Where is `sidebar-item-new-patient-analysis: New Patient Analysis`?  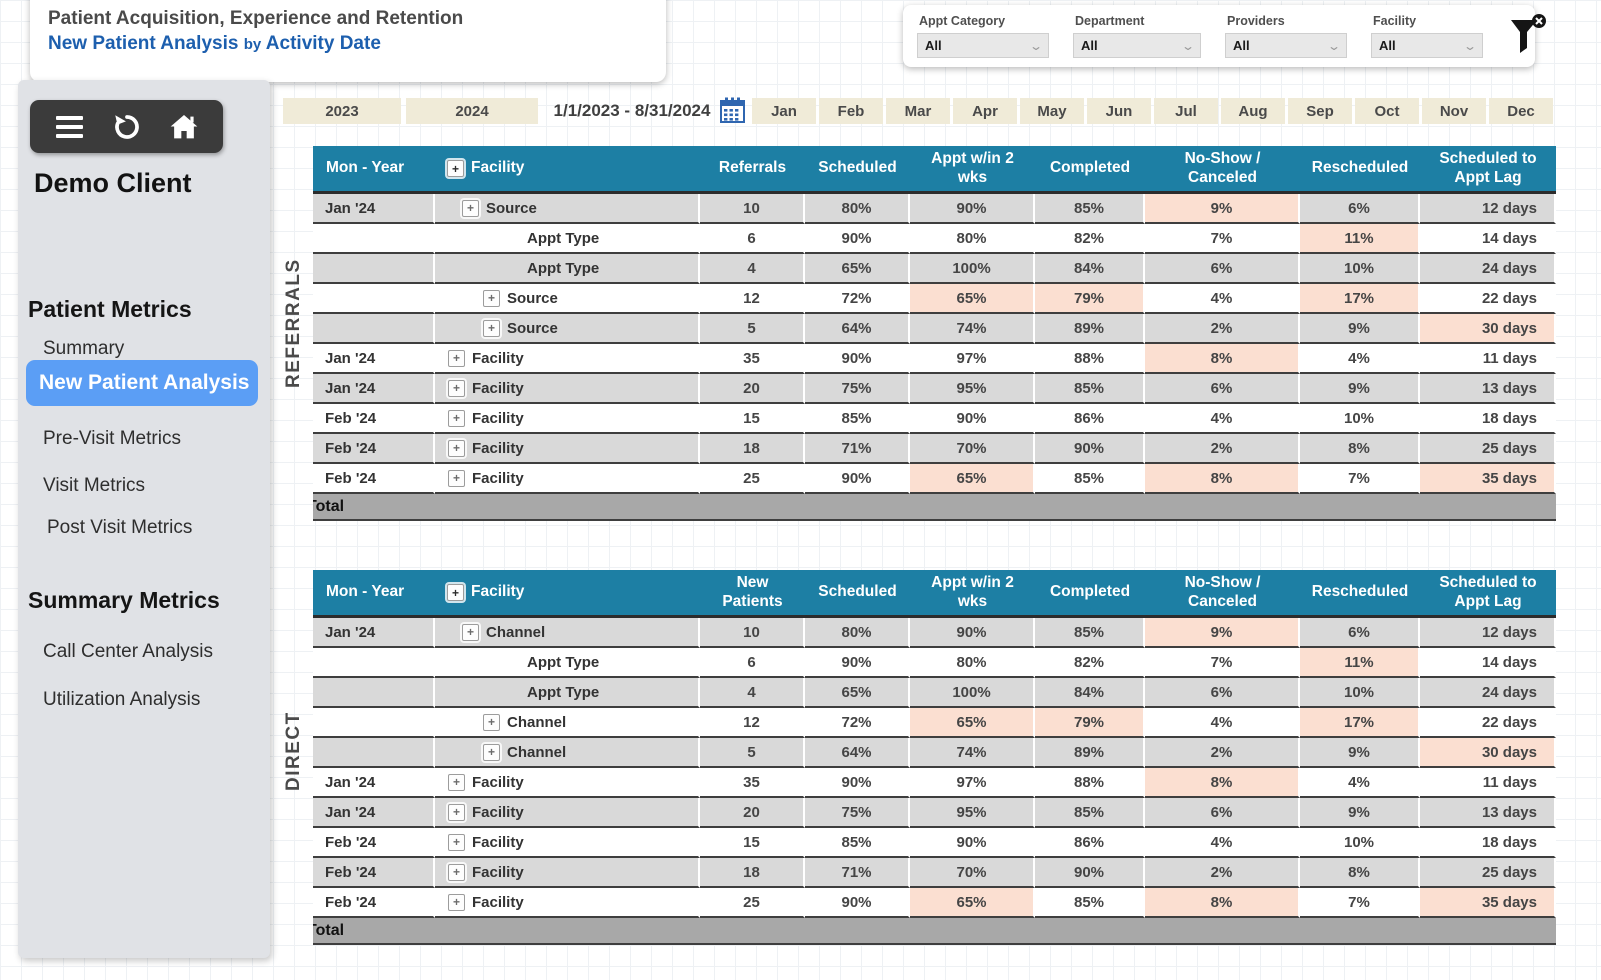
sidebar-item-new-patient-analysis: New Patient Analysis is located at coordinates (142, 383).